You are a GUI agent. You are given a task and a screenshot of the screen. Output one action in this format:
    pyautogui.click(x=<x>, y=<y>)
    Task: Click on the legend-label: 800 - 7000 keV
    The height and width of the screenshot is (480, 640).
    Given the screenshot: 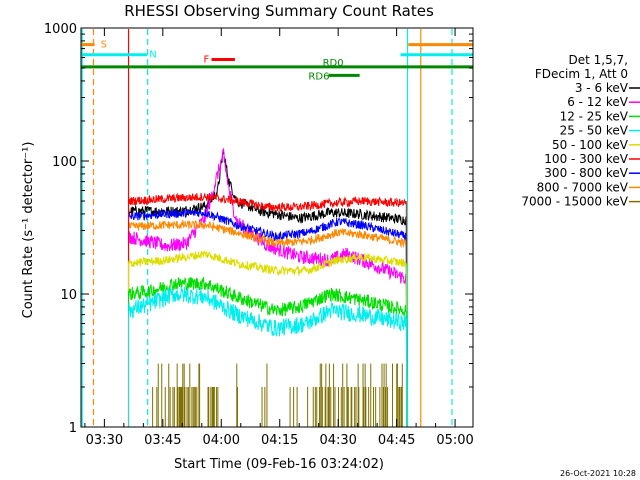 What is the action you would take?
    pyautogui.click(x=583, y=187)
    